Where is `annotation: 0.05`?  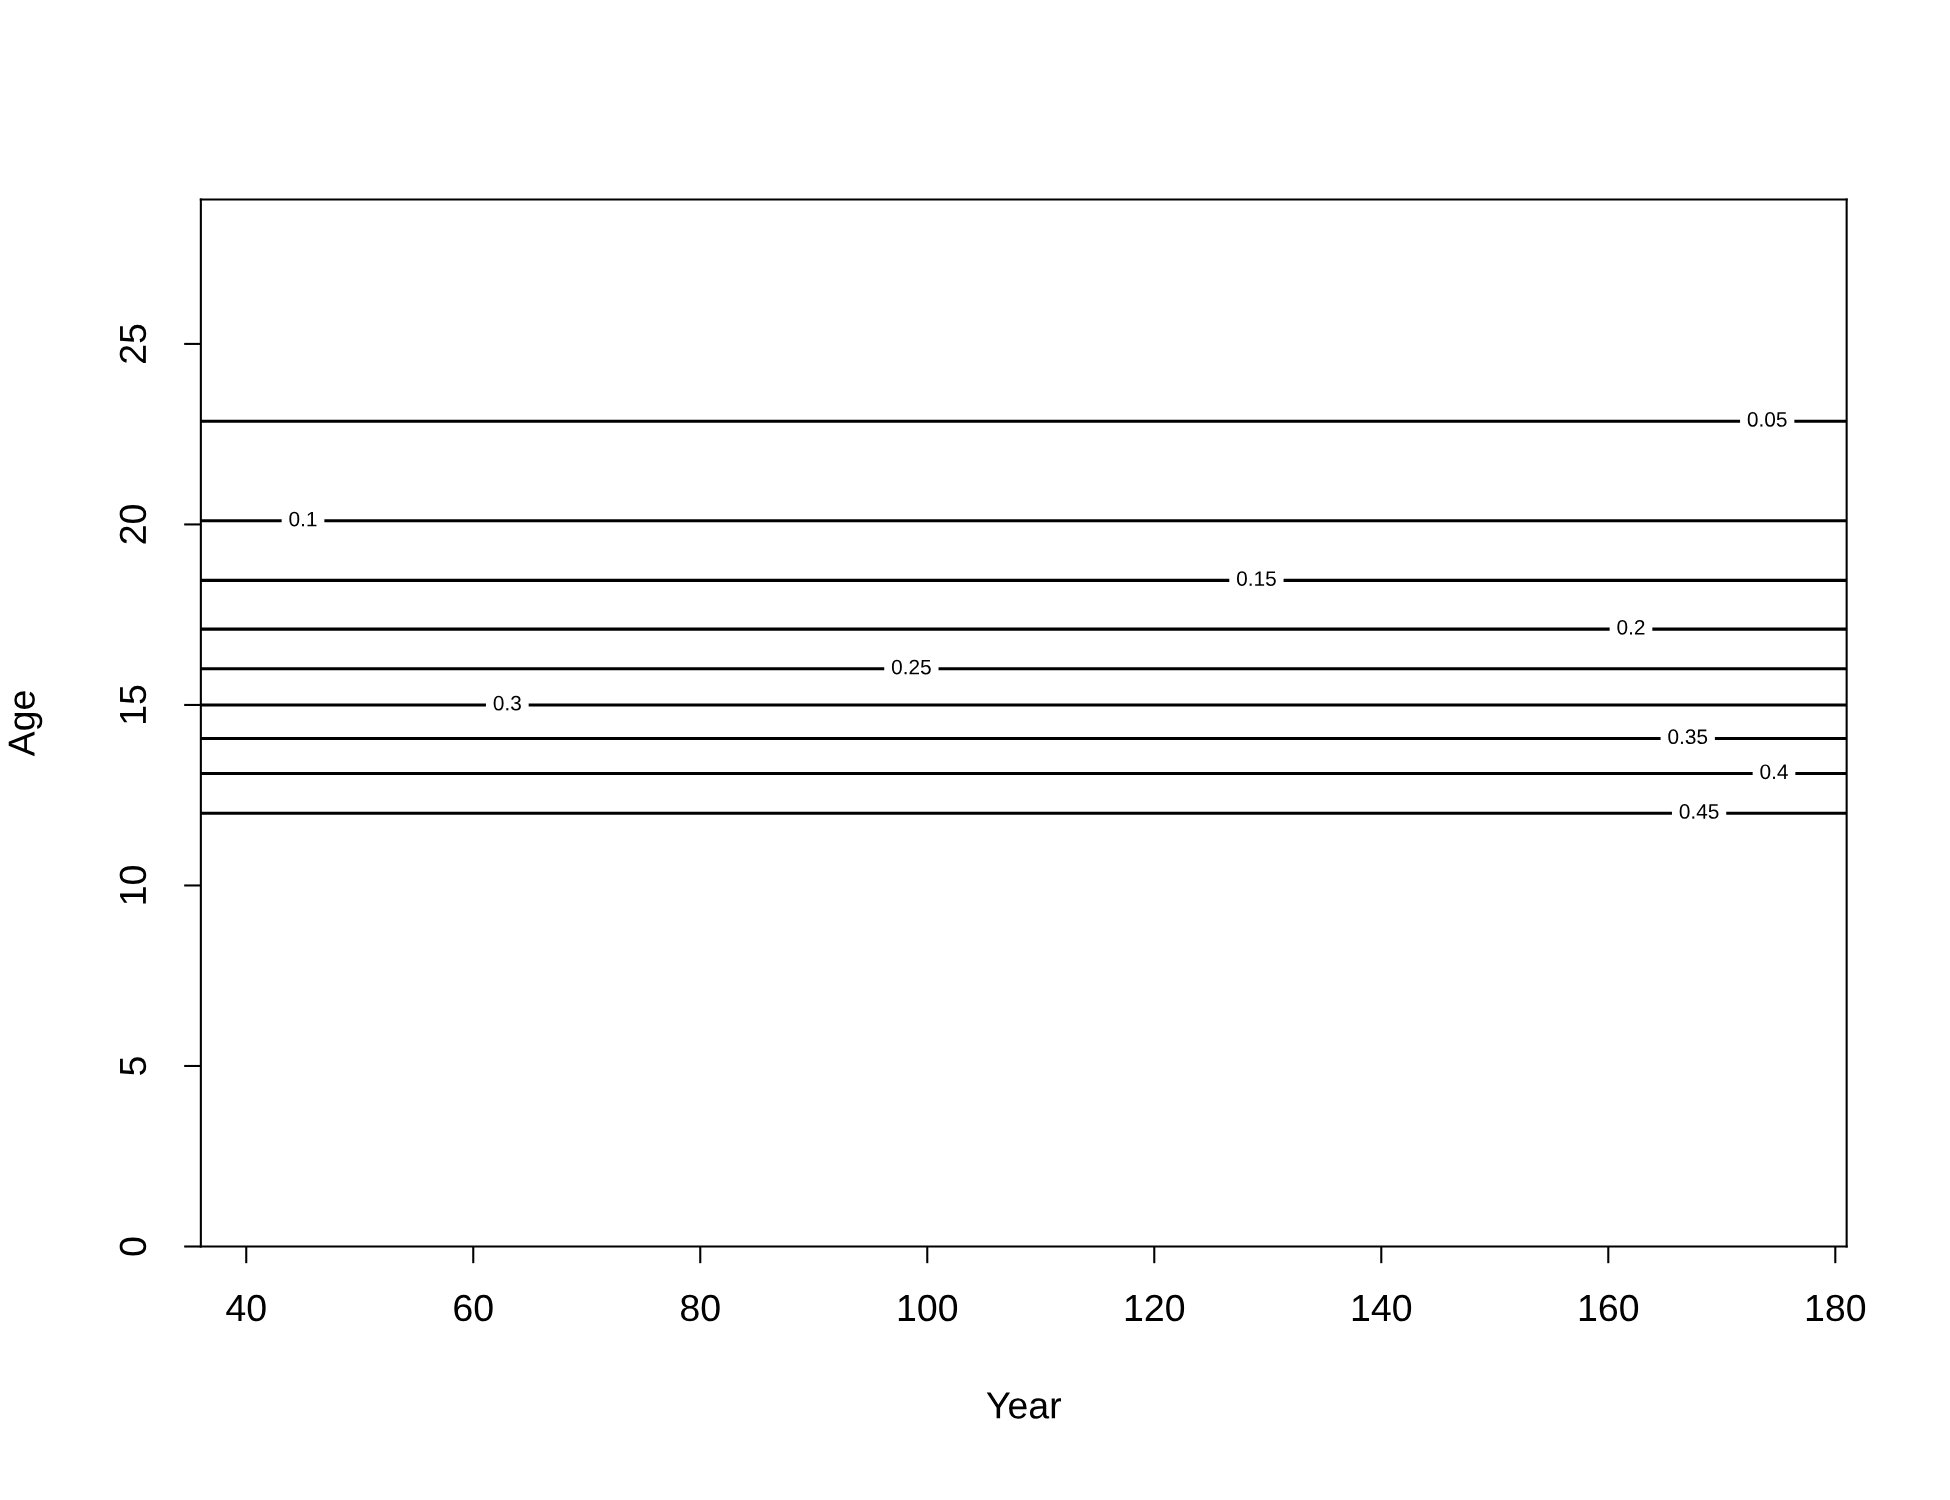
annotation: 0.05 is located at coordinates (1767, 419).